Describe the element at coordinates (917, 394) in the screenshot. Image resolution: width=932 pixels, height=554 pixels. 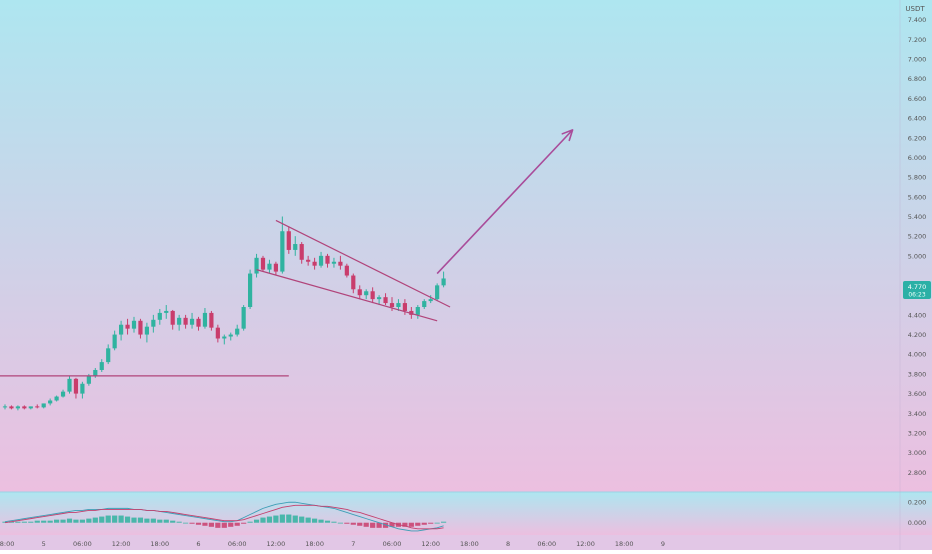
I see `price-tick-label: 3.600` at that location.